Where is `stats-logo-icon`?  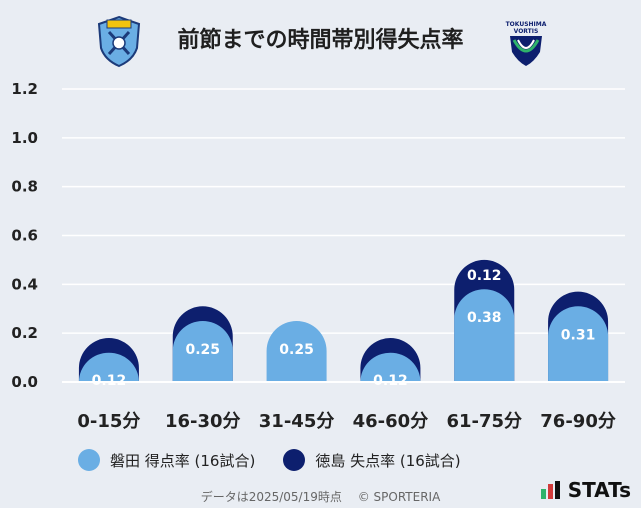
stats-logo-icon is located at coordinates (550, 490).